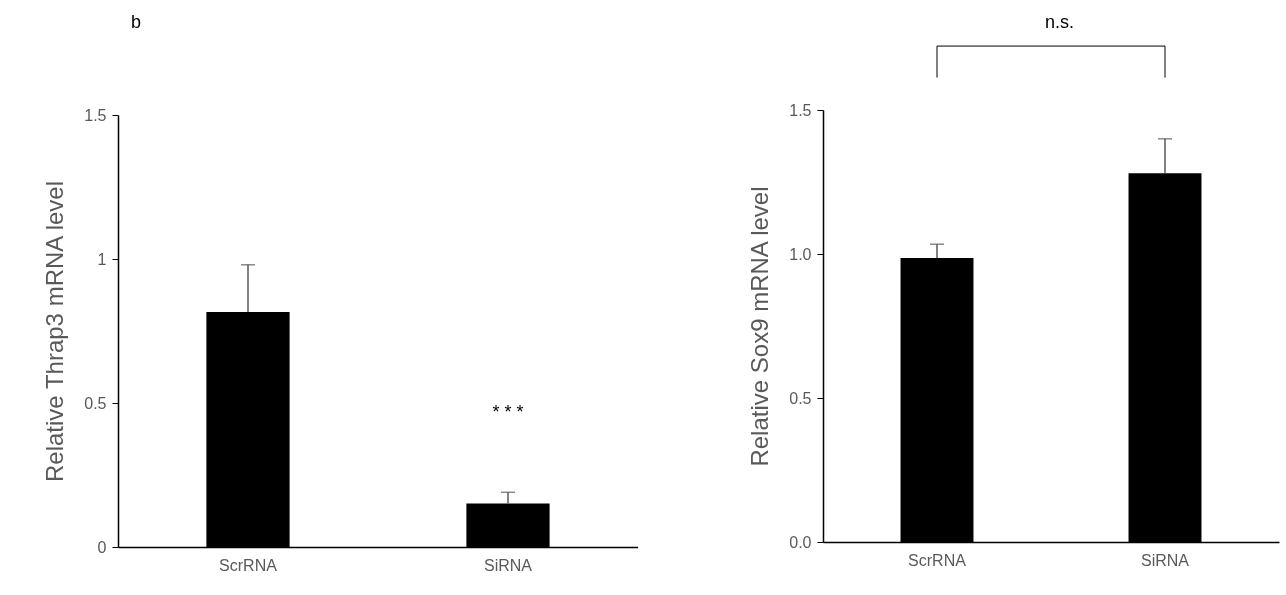 The height and width of the screenshot is (595, 1286). What do you see at coordinates (102, 547) in the screenshot?
I see `y-tick-label: 0` at bounding box center [102, 547].